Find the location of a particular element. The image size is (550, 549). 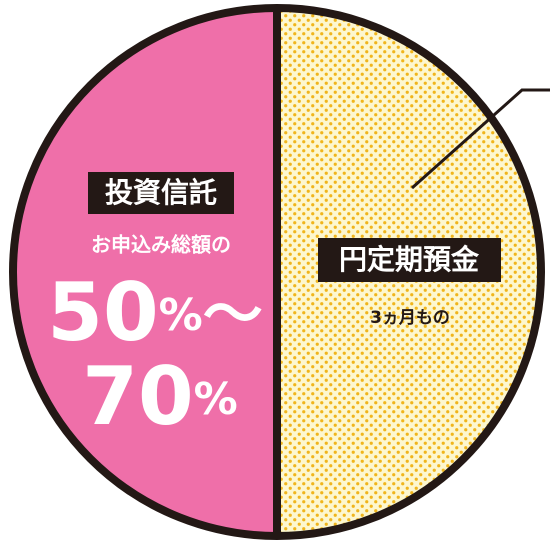

segment-caption: 3ヵ月もの is located at coordinates (410, 318).